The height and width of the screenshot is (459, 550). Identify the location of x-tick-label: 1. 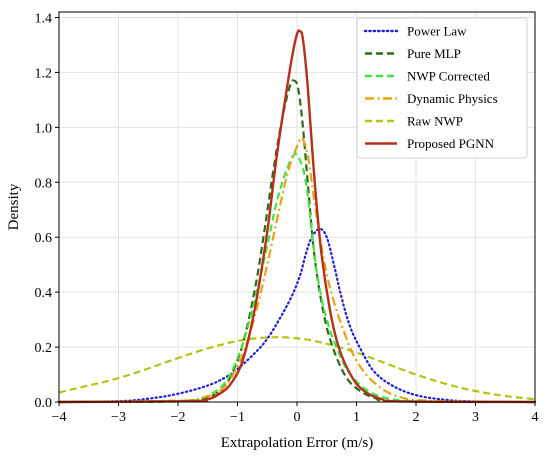
(356, 417).